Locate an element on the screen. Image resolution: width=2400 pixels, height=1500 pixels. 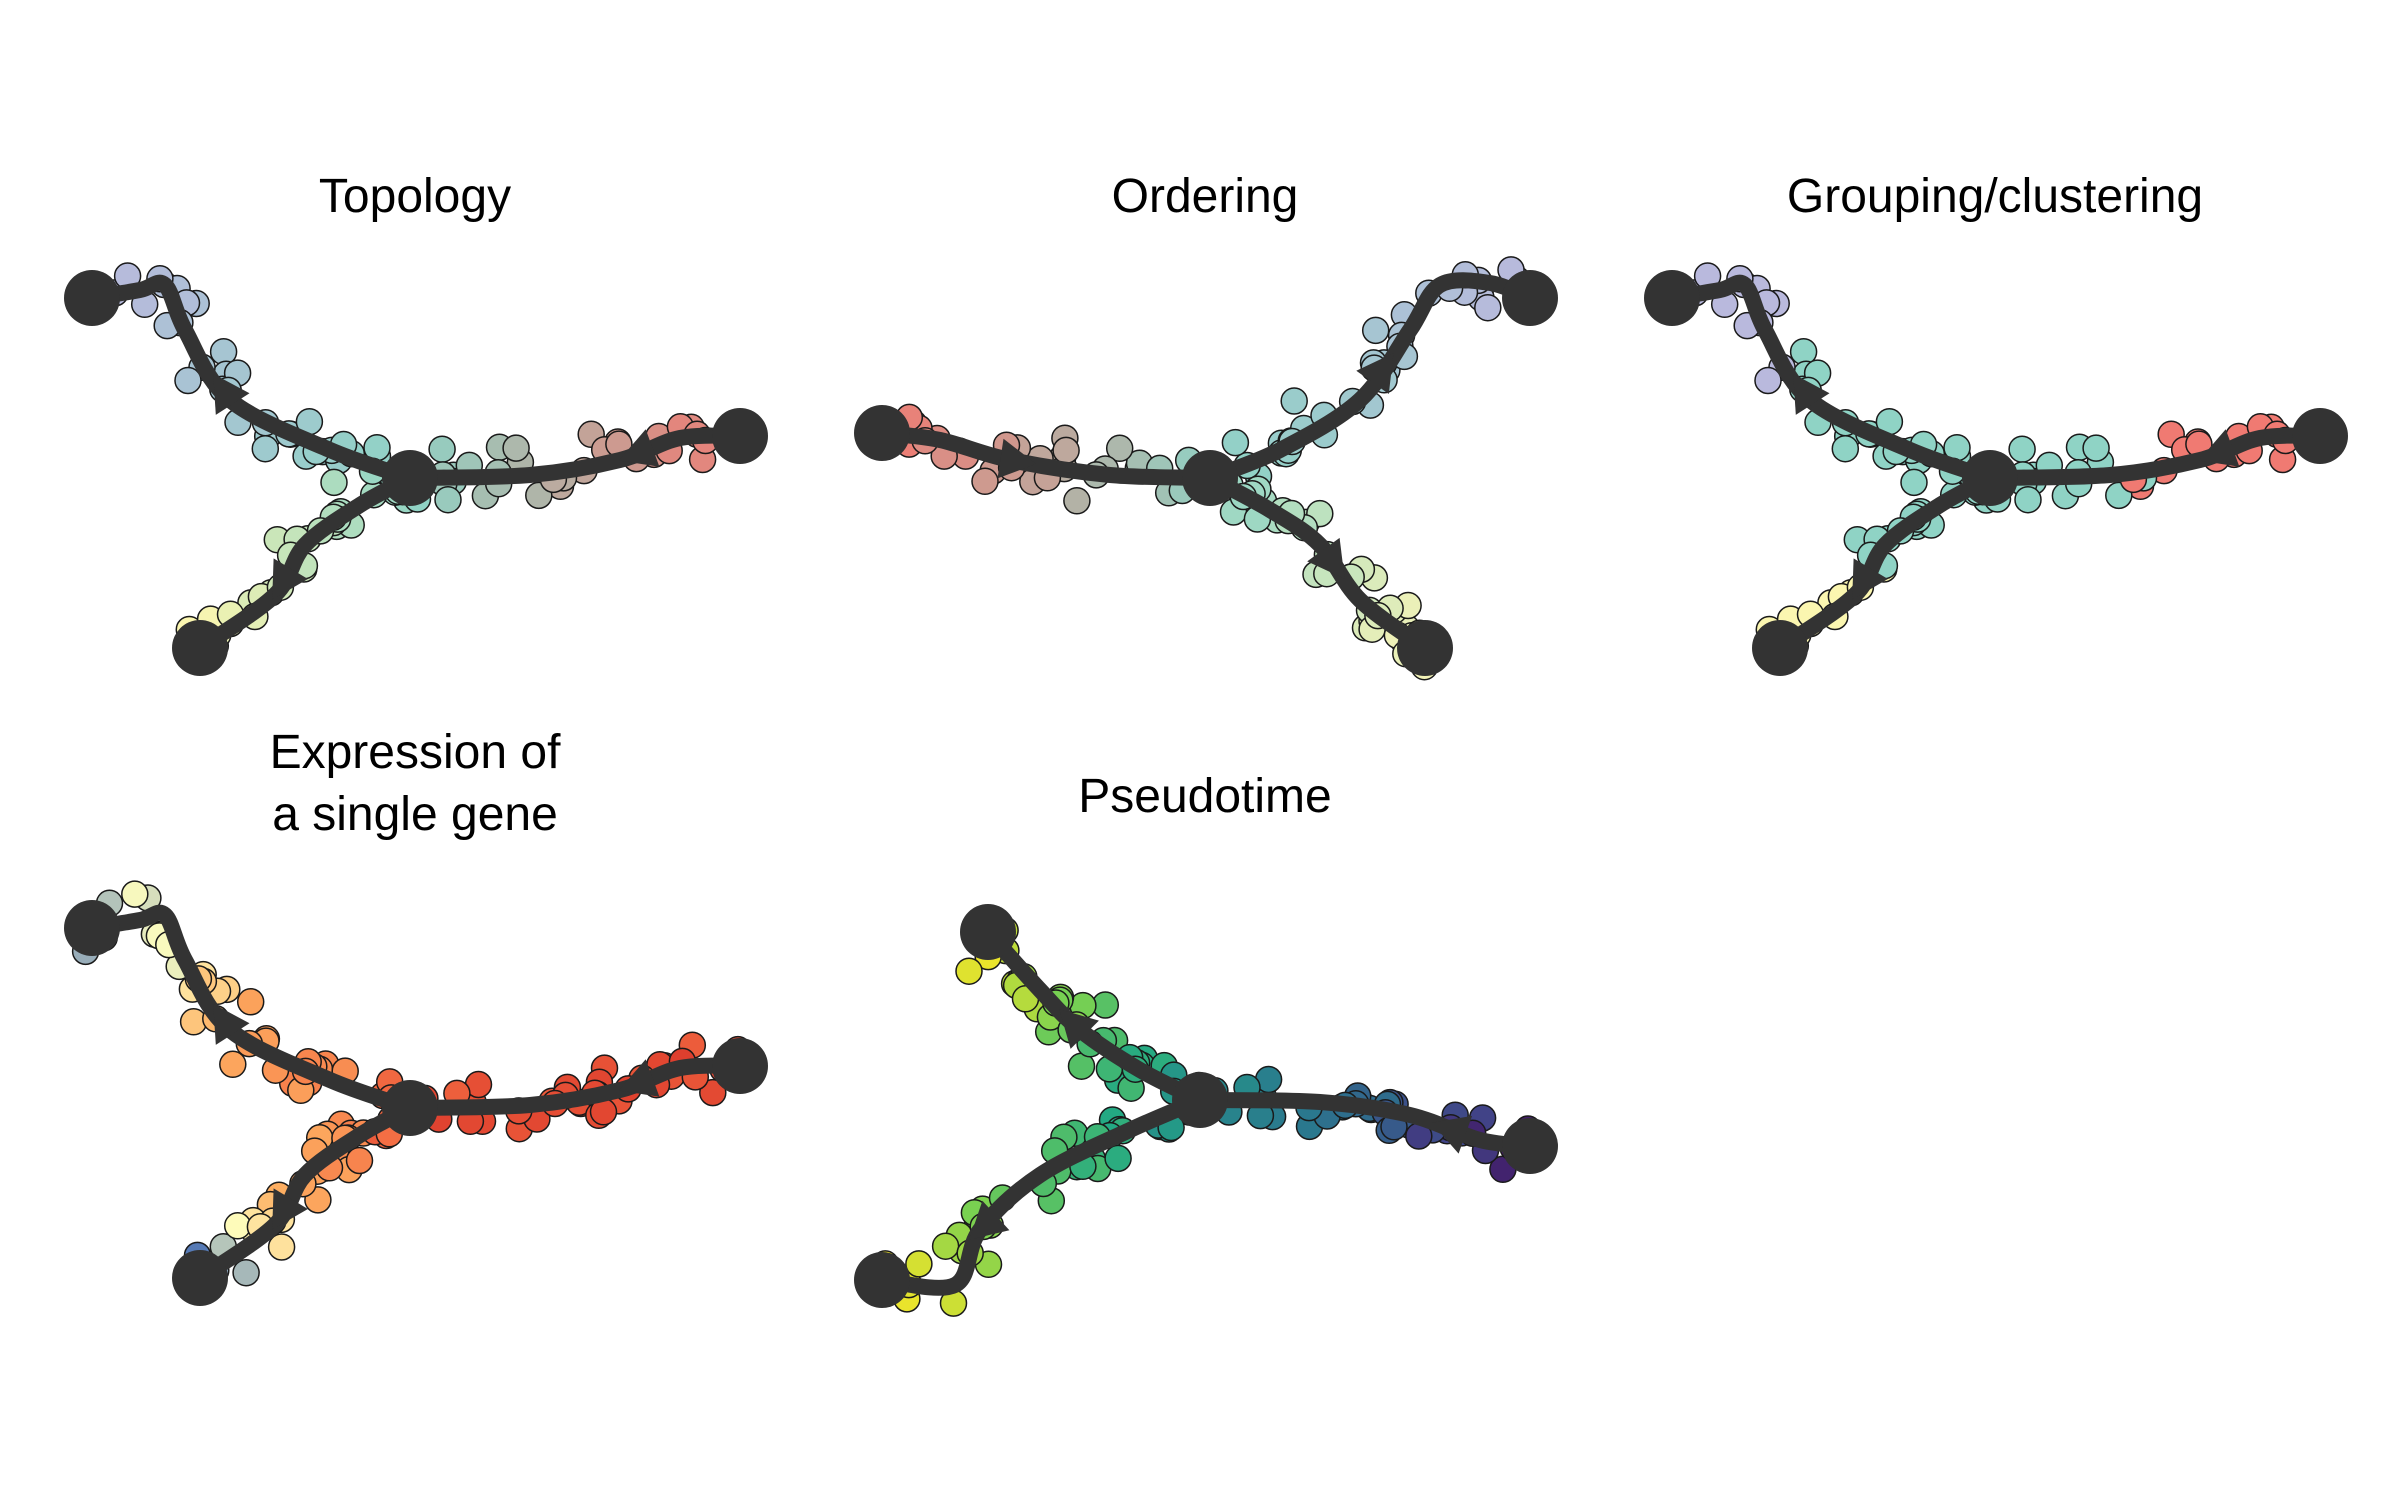
trajectory-pseudotime is located at coordinates (1206, 1106).